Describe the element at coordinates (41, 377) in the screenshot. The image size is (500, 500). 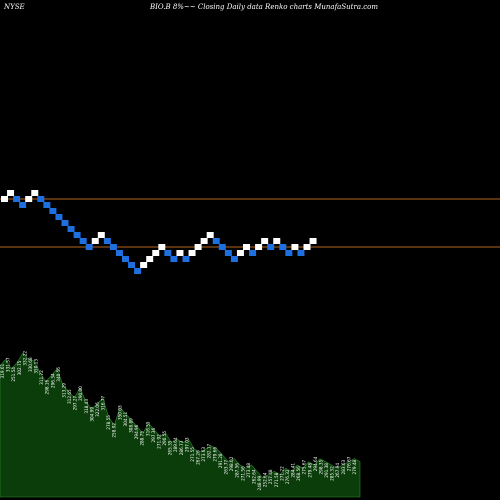
I see `volume-label: 311.72` at that location.